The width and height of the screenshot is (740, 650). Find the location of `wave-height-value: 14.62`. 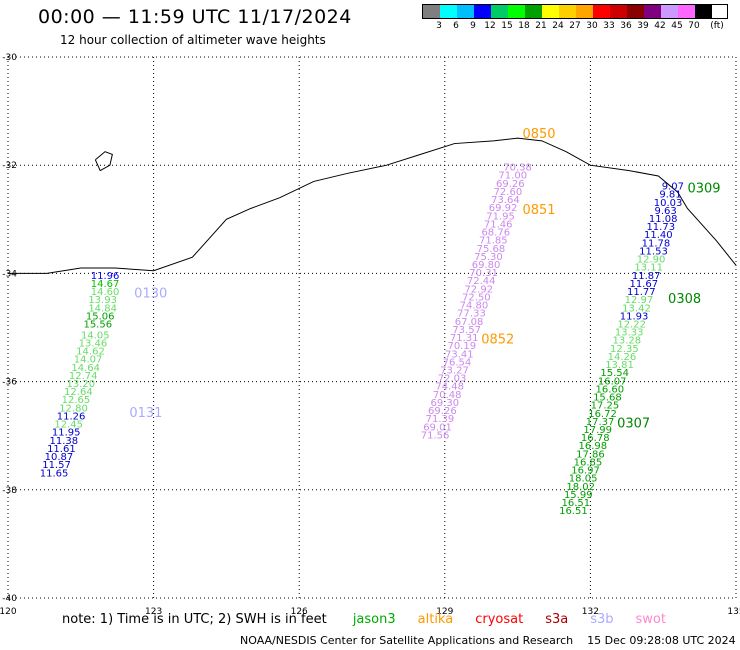

wave-height-value: 14.62 is located at coordinates (90, 352).